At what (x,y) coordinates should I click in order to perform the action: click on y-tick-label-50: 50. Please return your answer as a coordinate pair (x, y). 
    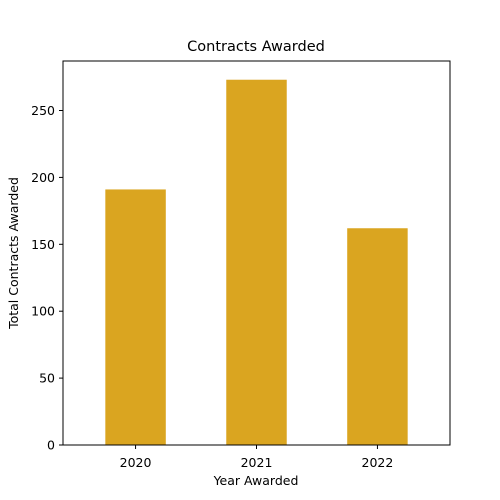
    Looking at the image, I should click on (47, 378).